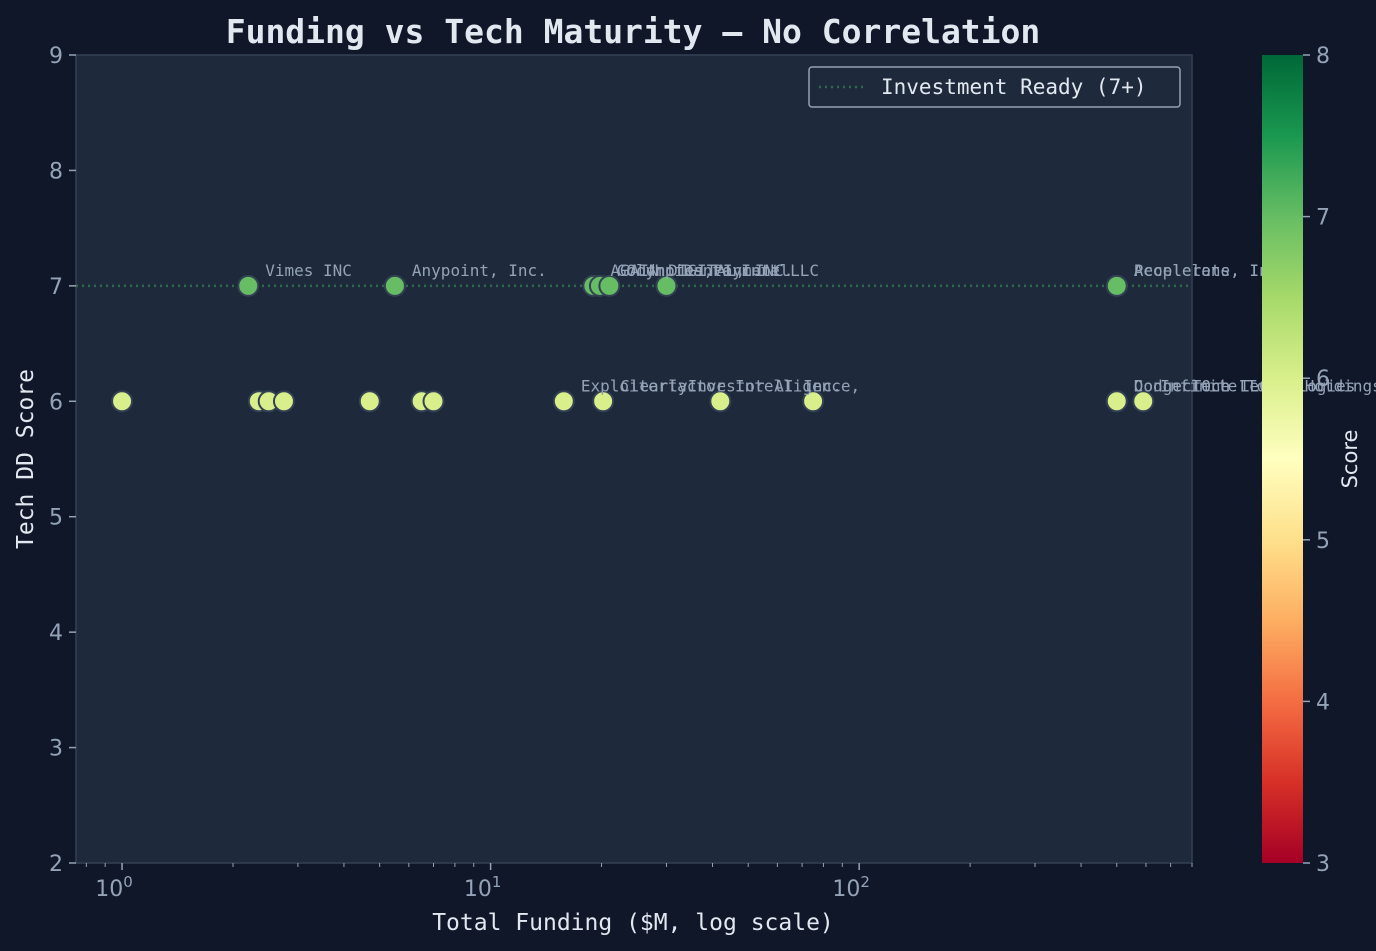  Describe the element at coordinates (56, 171) in the screenshot. I see `y-tick-label: 8` at that location.